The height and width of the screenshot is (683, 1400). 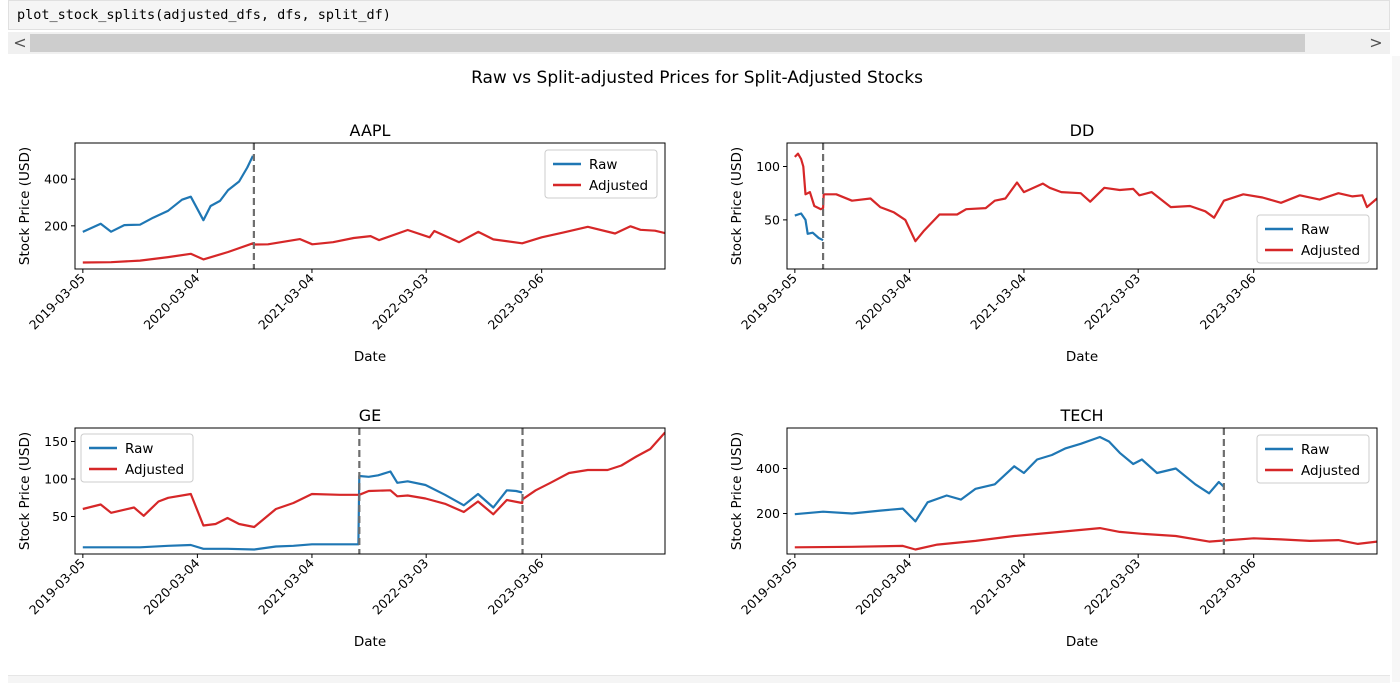 What do you see at coordinates (373, 244) in the screenshot?
I see `series-line-adjusted-aapl` at bounding box center [373, 244].